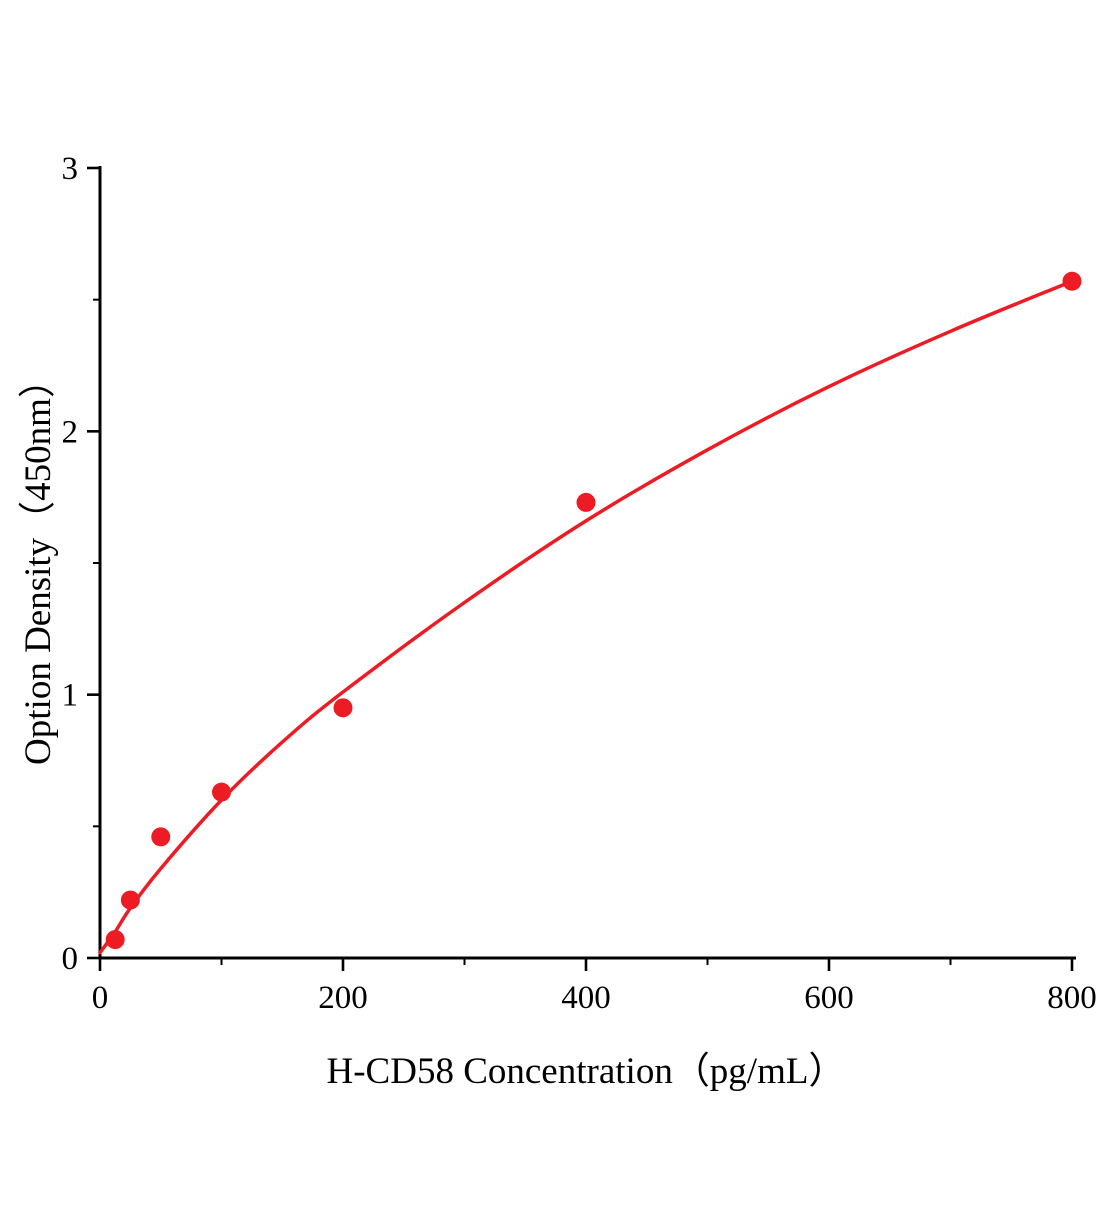 This screenshot has width=1104, height=1205. What do you see at coordinates (343, 998) in the screenshot?
I see `x-tick-label: 200` at bounding box center [343, 998].